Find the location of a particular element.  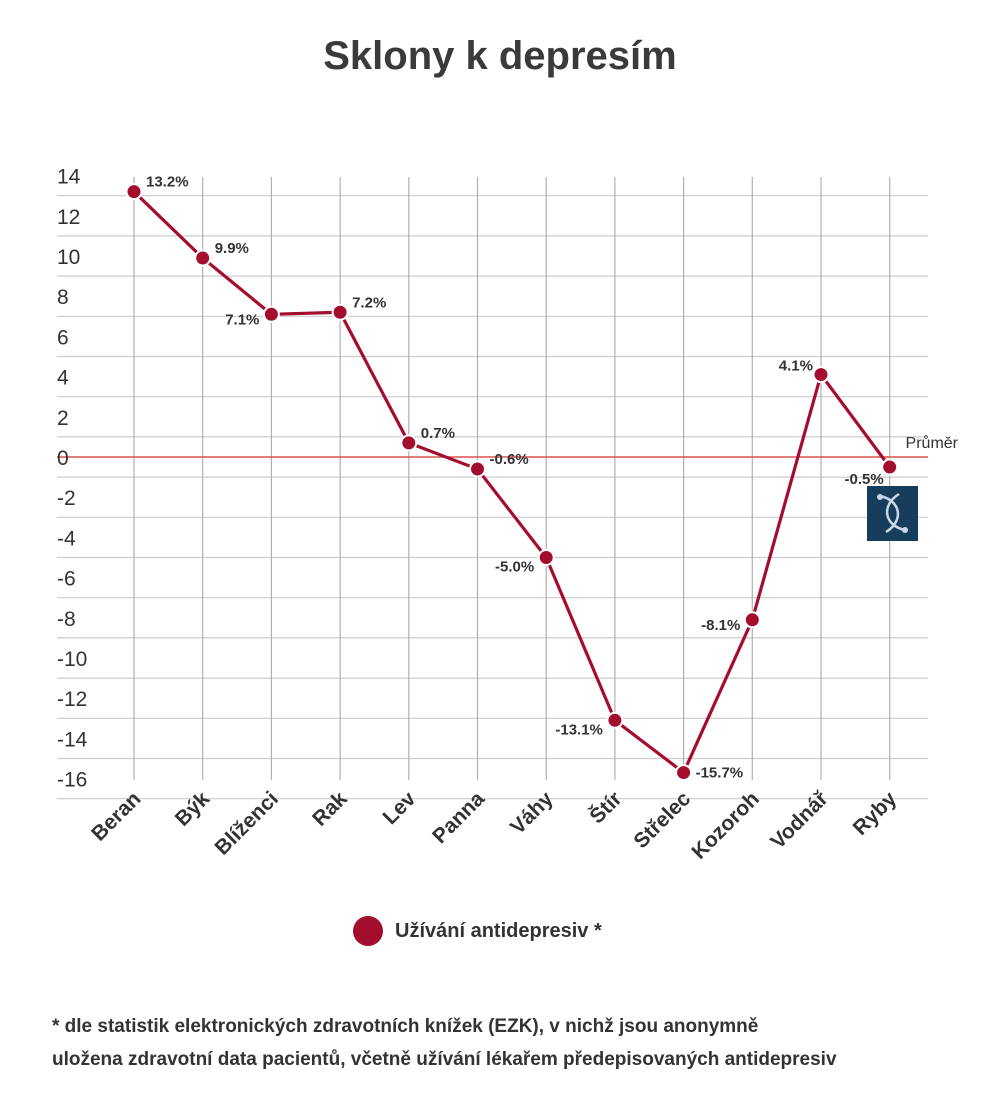

chart-title: Sklony k depresím is located at coordinates (500, 56).